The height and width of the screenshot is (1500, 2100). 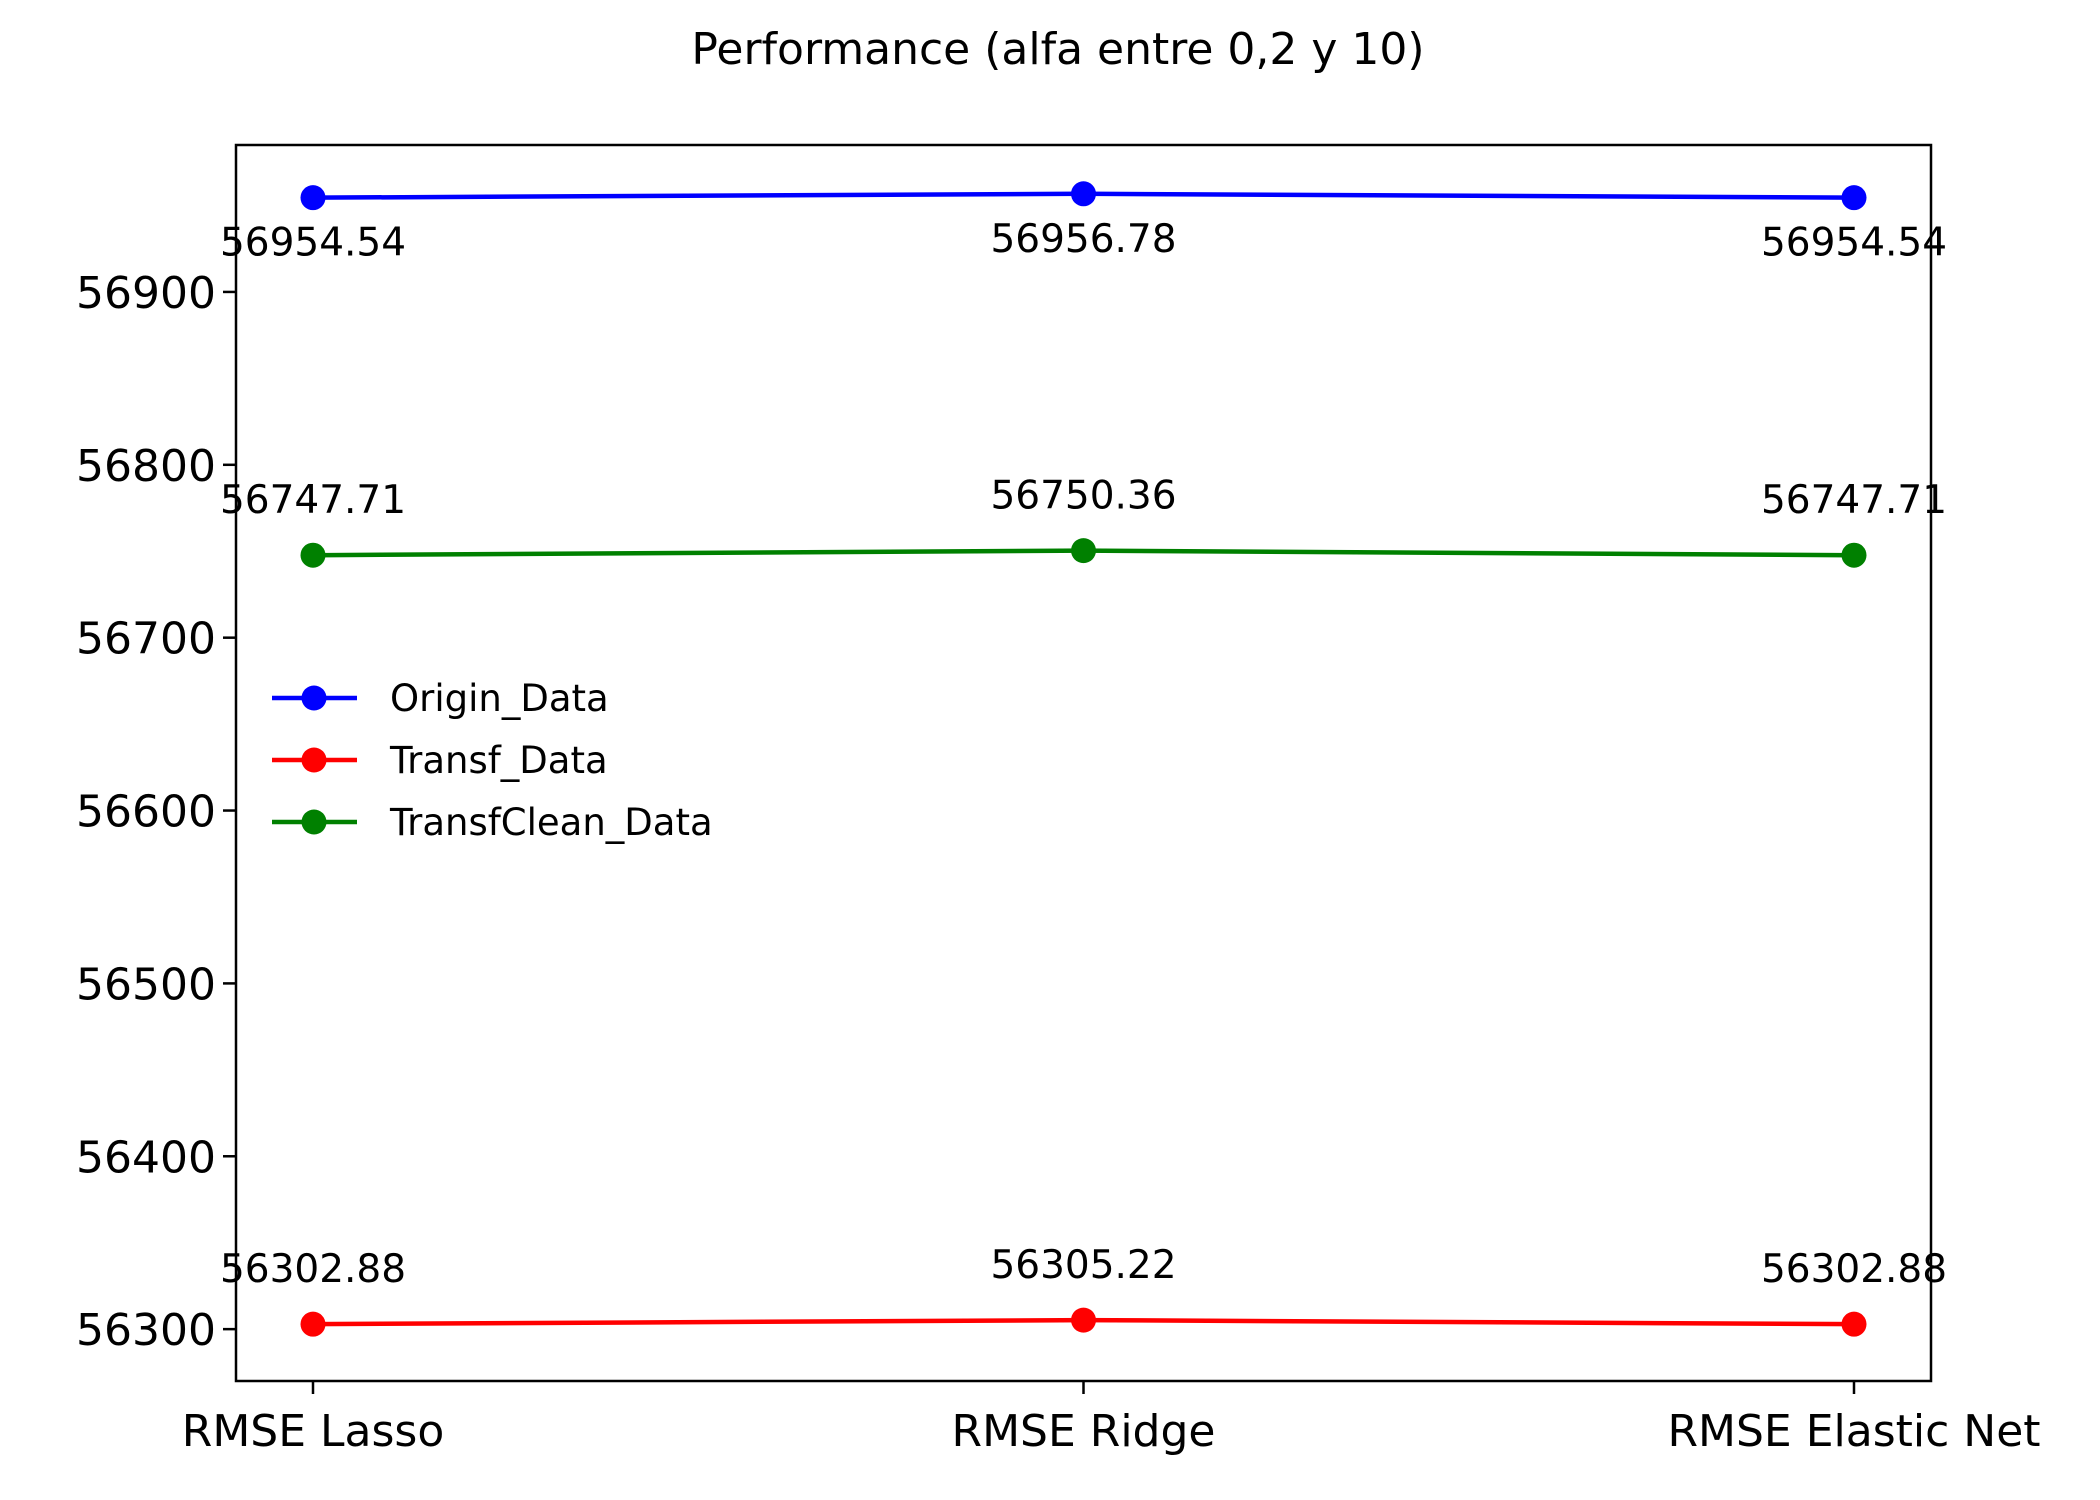 I want to click on legend: Origin_Data Transf_Data TransfClean_Data, so click(x=492, y=760).